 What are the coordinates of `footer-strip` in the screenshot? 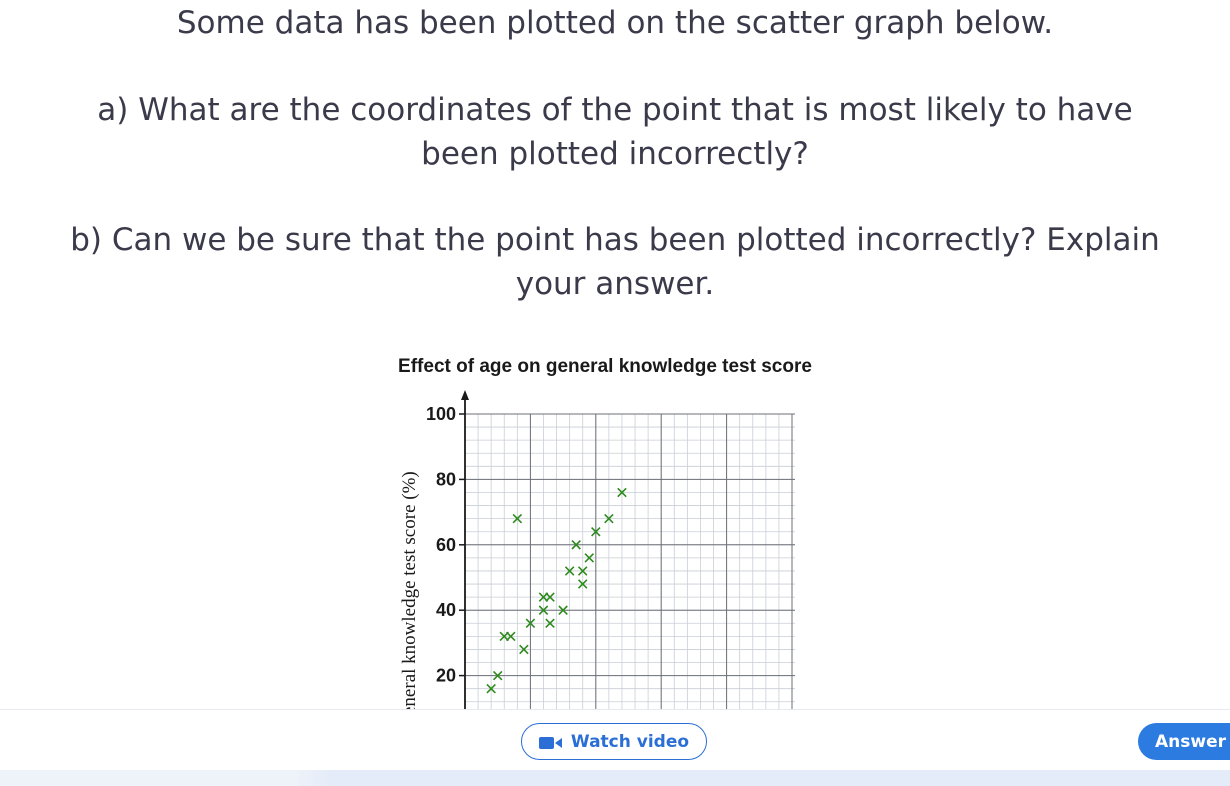 It's located at (615, 778).